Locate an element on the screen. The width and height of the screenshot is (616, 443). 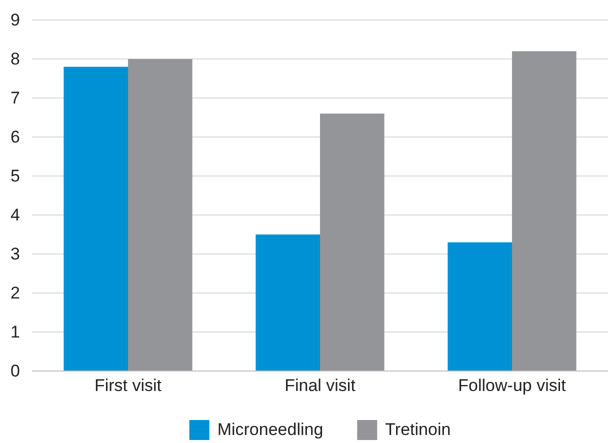
legend-label: Microneedling is located at coordinates (270, 429).